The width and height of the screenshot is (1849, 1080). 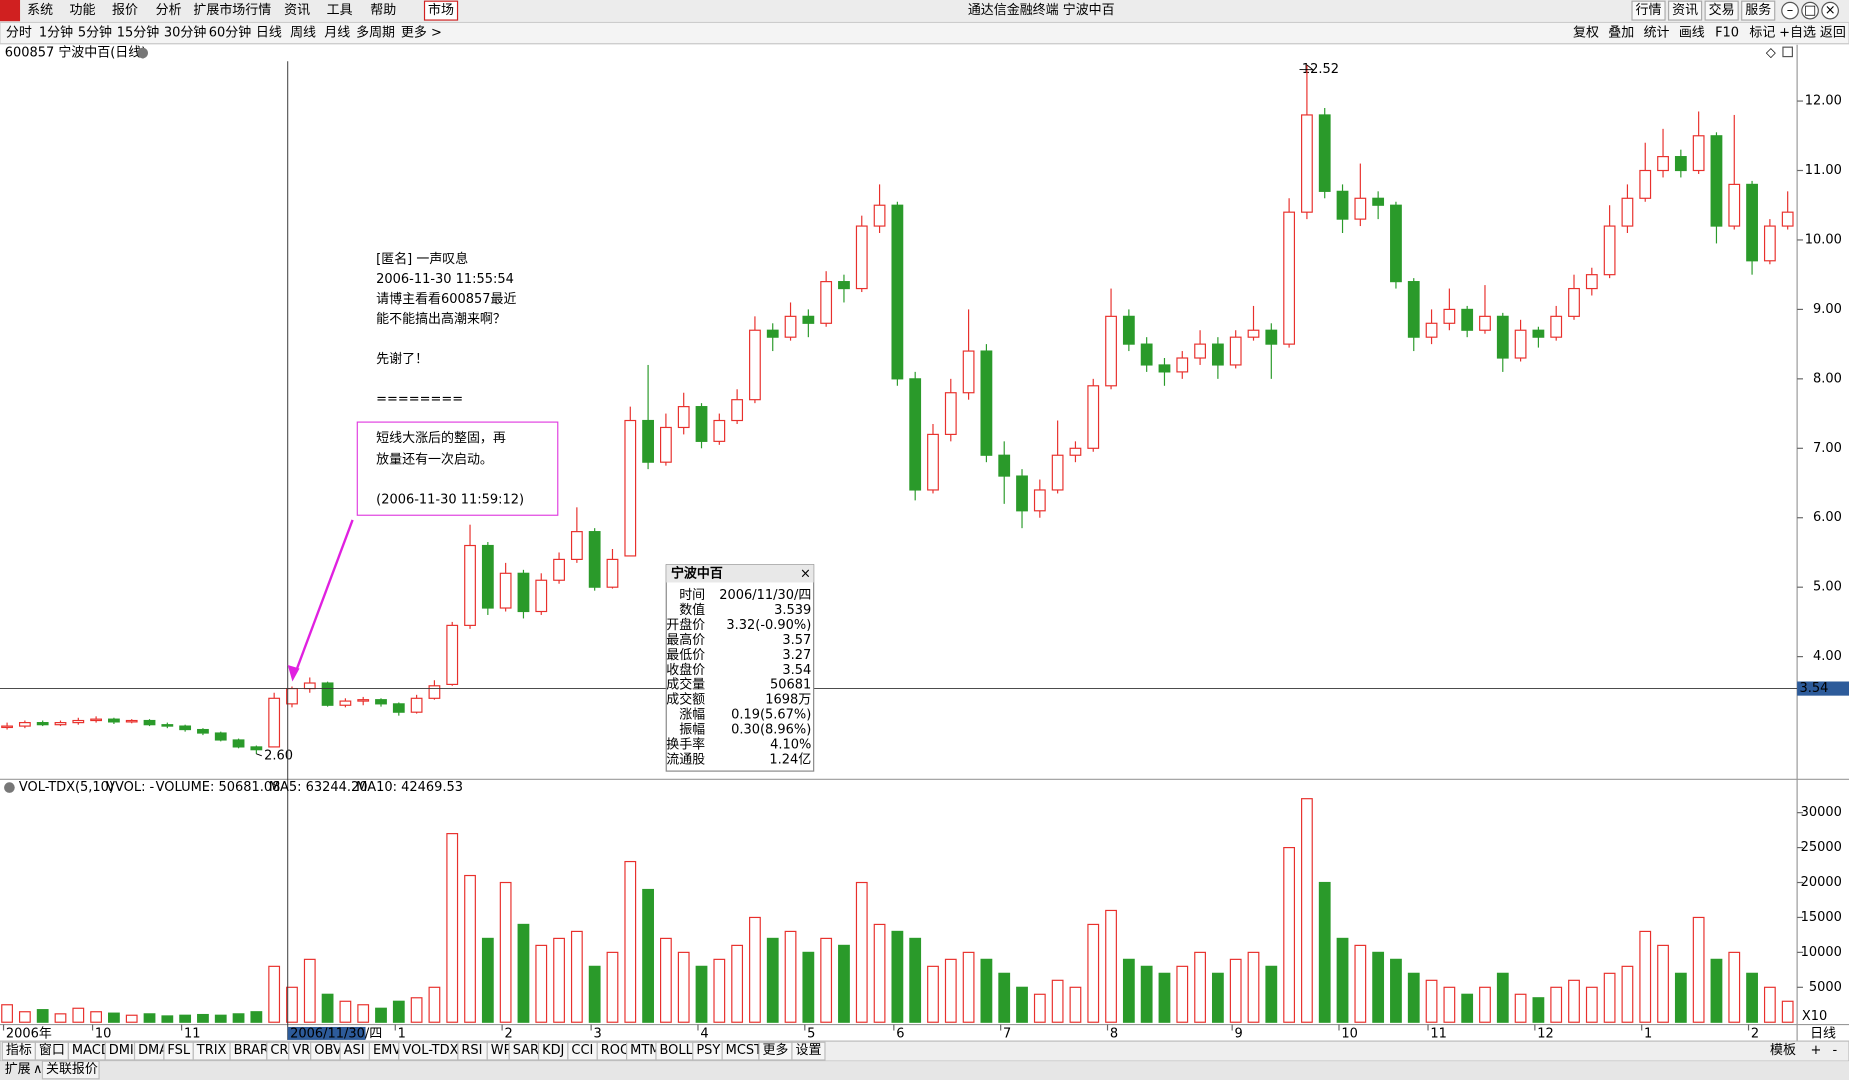 What do you see at coordinates (211, 1050) in the screenshot?
I see `tab: TRIX` at bounding box center [211, 1050].